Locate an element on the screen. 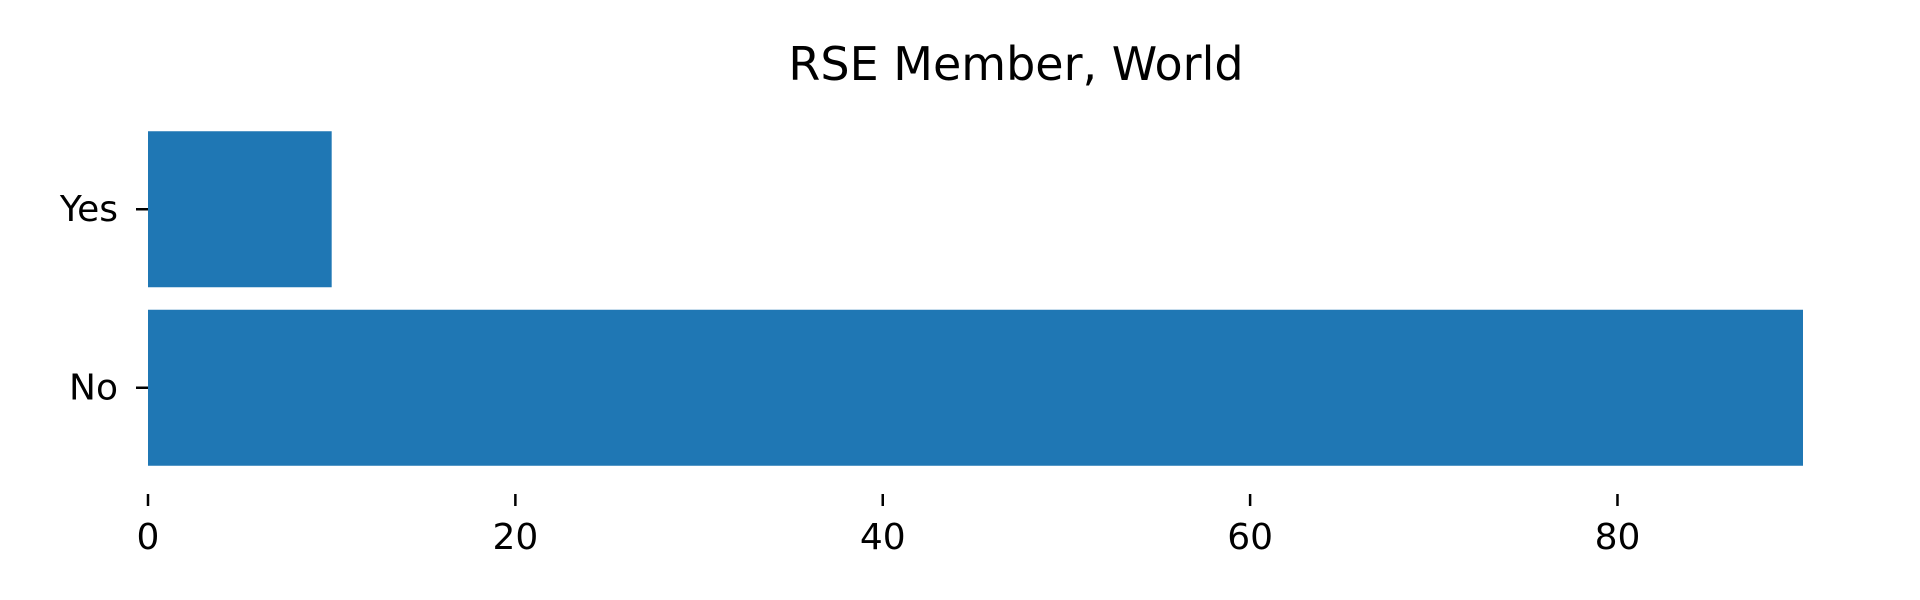 The image size is (1920, 600). y-axis: No Yes is located at coordinates (103, 298).